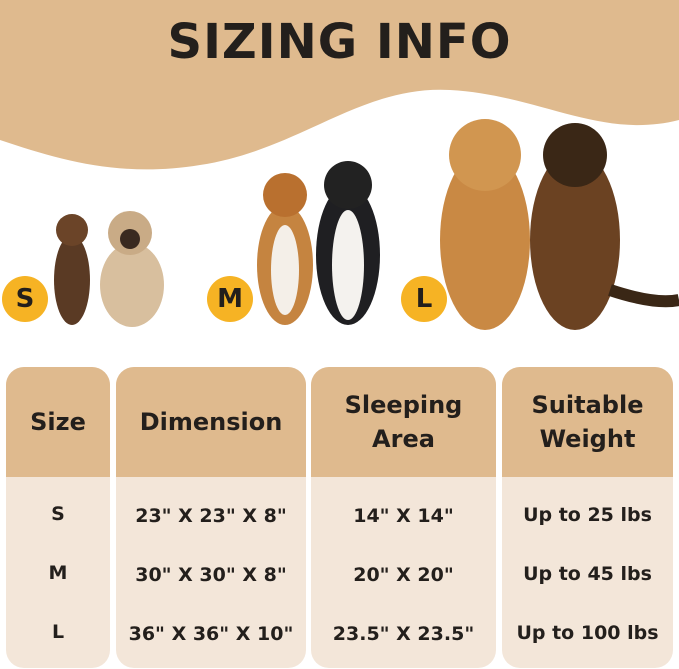 Image resolution: width=679 pixels, height=669 pixels. I want to click on size-badge-l: L, so click(424, 299).